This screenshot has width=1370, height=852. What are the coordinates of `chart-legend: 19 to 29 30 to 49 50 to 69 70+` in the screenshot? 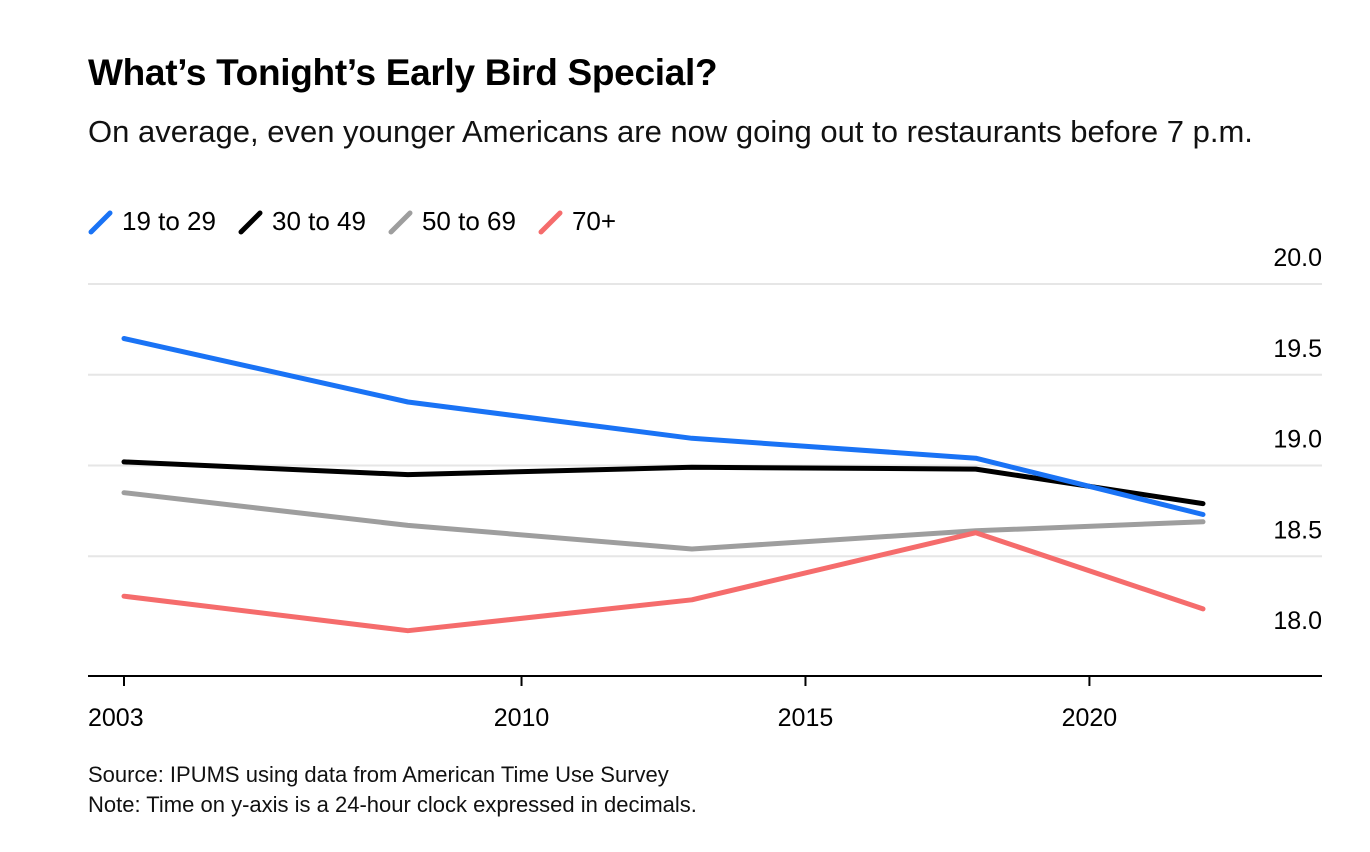 It's located at (363, 221).